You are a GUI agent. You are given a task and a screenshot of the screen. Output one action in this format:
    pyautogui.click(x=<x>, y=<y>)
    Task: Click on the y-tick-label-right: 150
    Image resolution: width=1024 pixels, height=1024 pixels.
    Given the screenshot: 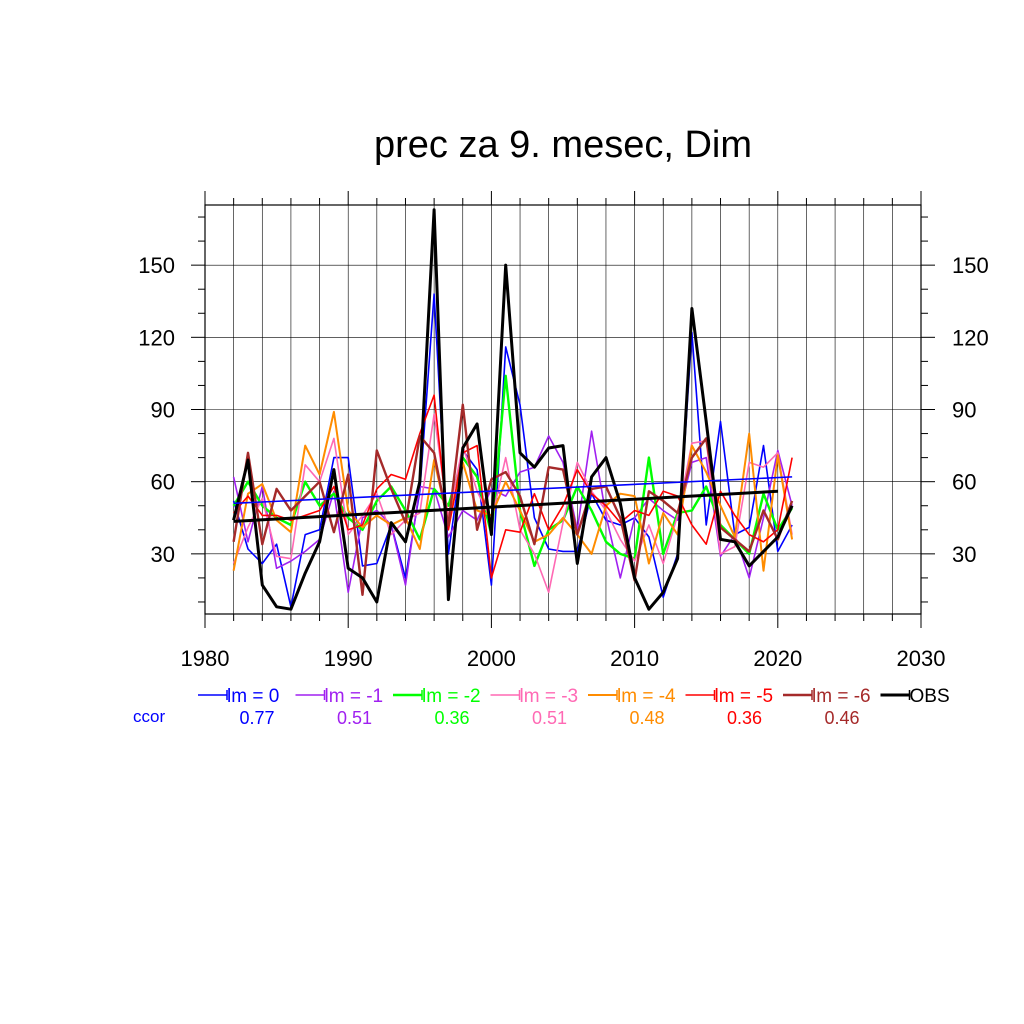 What is the action you would take?
    pyautogui.click(x=970, y=265)
    